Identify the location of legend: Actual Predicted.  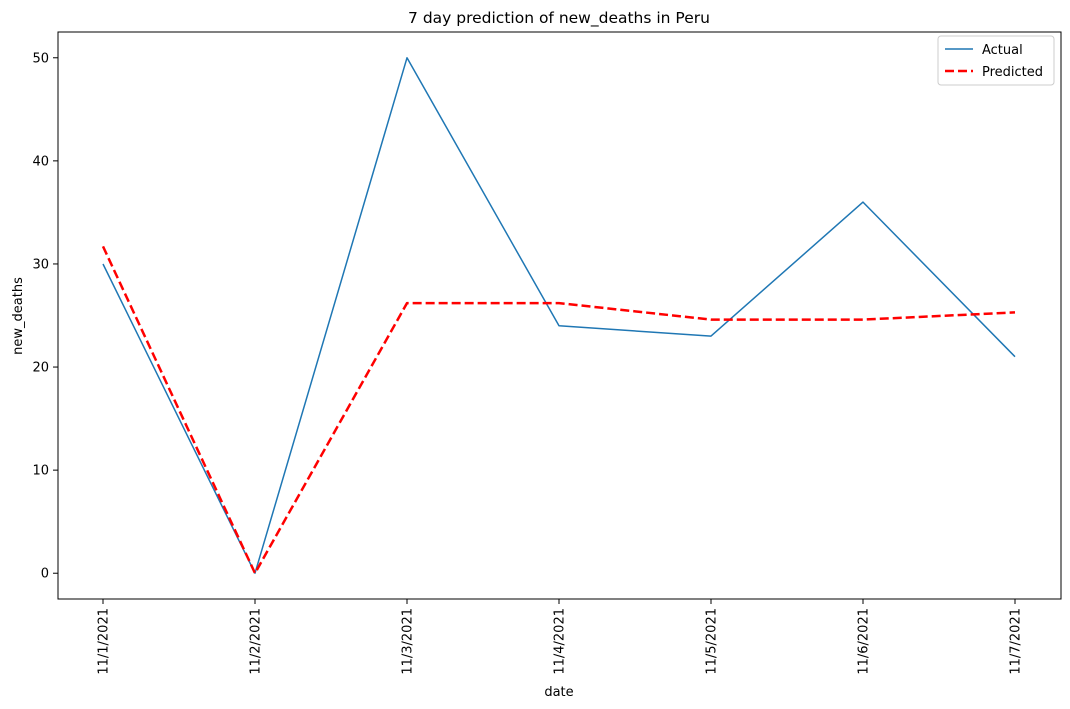
(996, 60).